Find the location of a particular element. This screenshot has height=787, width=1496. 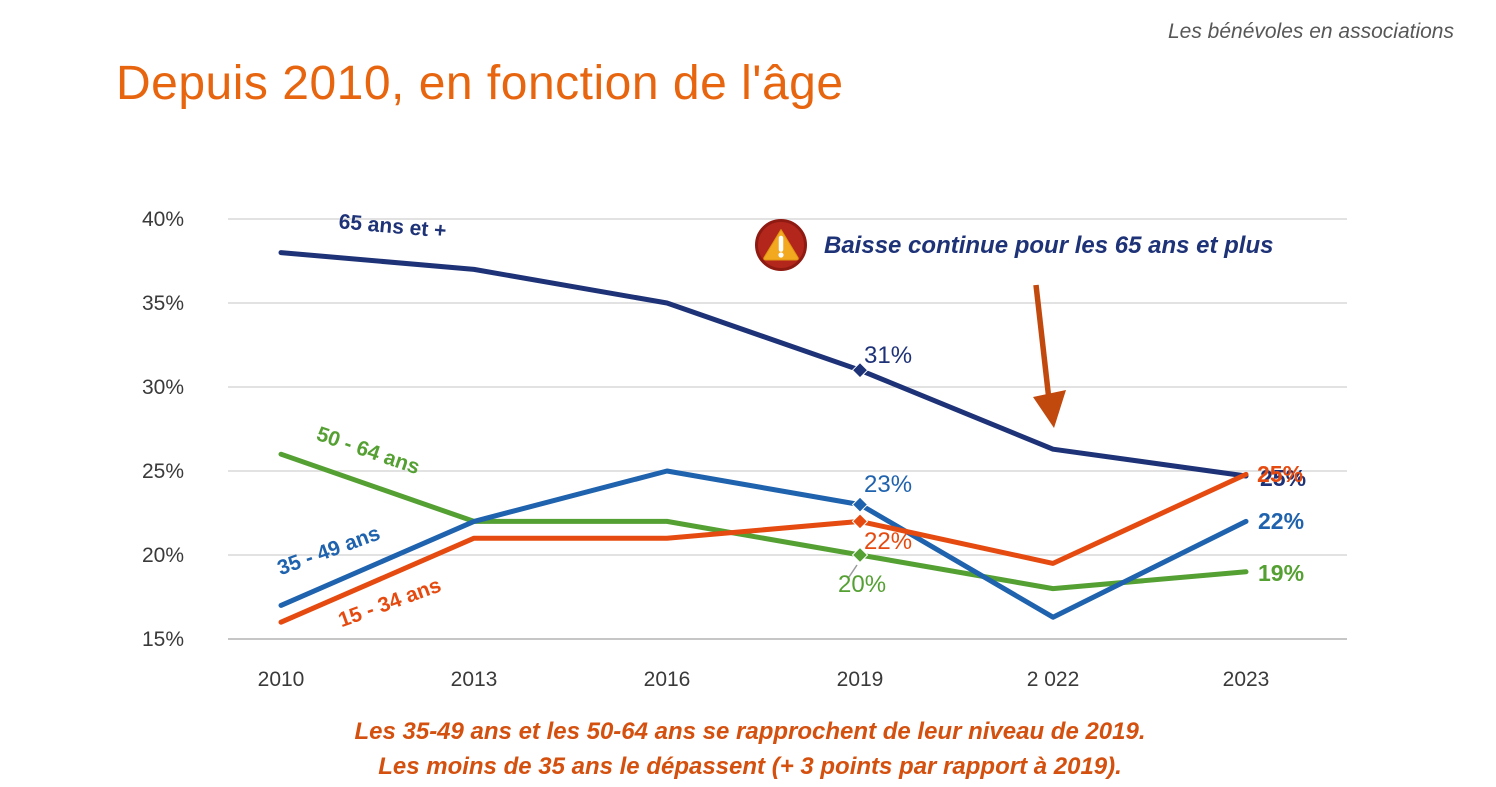

series-line-50-64-ans is located at coordinates (763, 521).